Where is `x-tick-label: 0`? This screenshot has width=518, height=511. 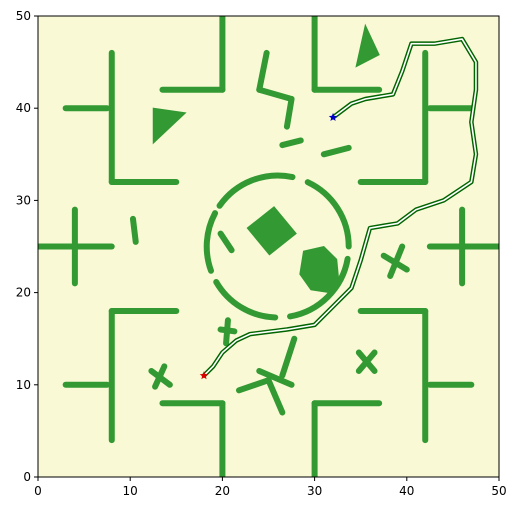
x-tick-label: 0 is located at coordinates (38, 491).